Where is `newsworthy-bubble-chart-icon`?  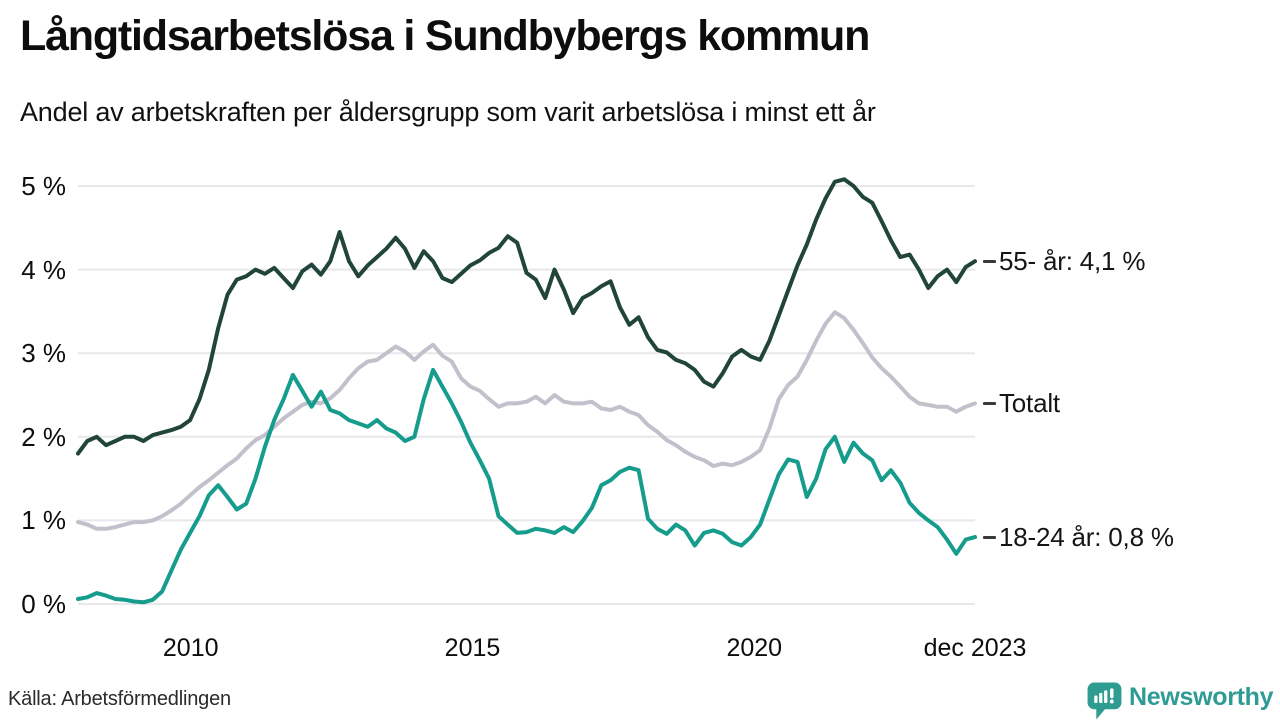 newsworthy-bubble-chart-icon is located at coordinates (1104, 701).